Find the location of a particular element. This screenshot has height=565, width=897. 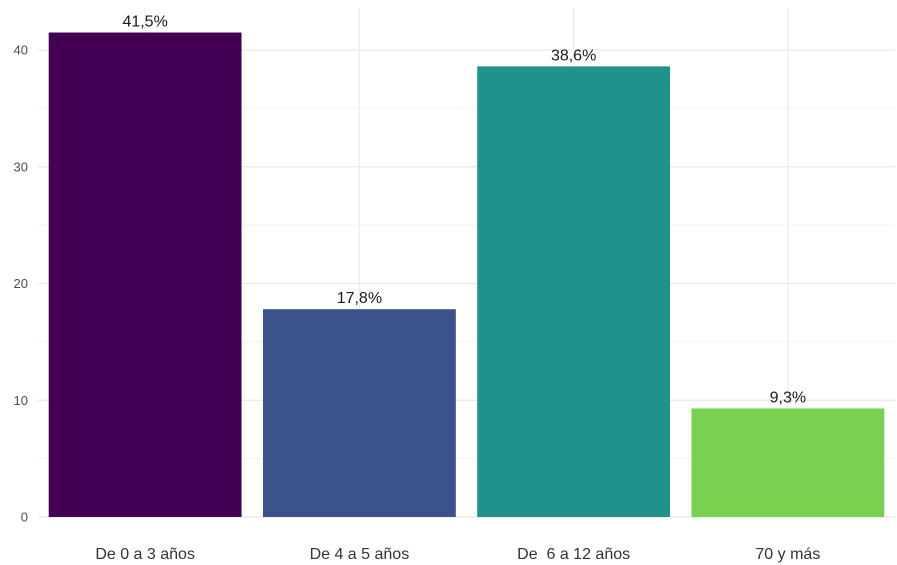

y-tick-label: 40 is located at coordinates (21, 50).